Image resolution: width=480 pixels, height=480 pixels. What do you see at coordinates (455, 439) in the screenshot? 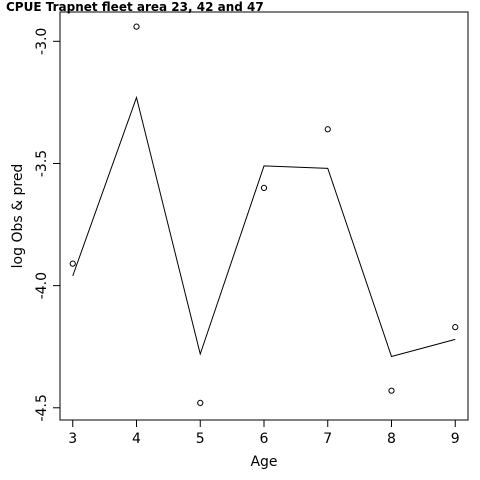
I see `x-tick-label: 9` at bounding box center [455, 439].